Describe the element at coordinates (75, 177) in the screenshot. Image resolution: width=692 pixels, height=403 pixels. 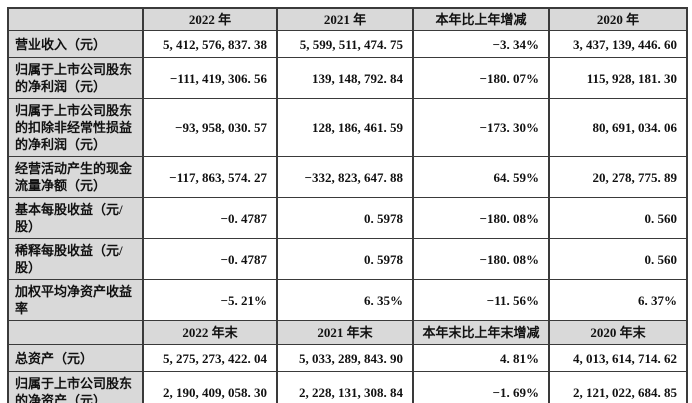
I see `row-label: 经营活动产生的现金 流量净额（元）` at that location.